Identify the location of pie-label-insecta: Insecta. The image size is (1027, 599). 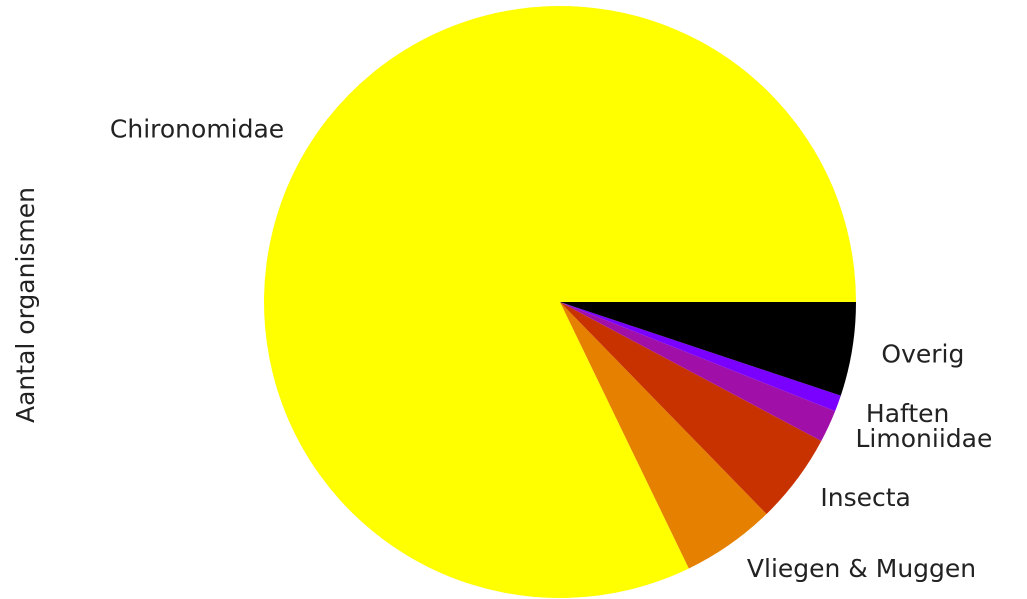
(865, 497).